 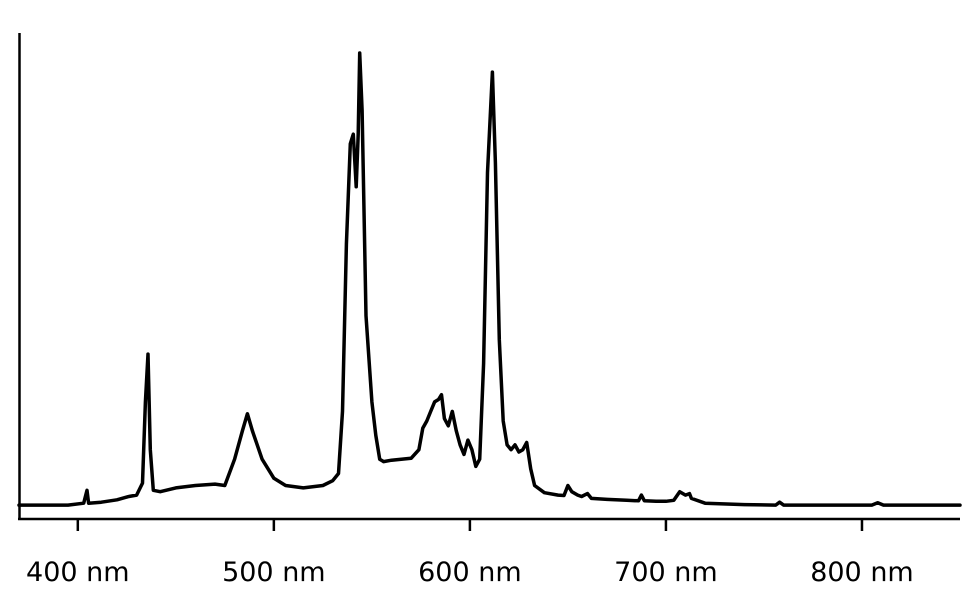 What do you see at coordinates (666, 572) in the screenshot?
I see `x-tick-label-700: 700 nm` at bounding box center [666, 572].